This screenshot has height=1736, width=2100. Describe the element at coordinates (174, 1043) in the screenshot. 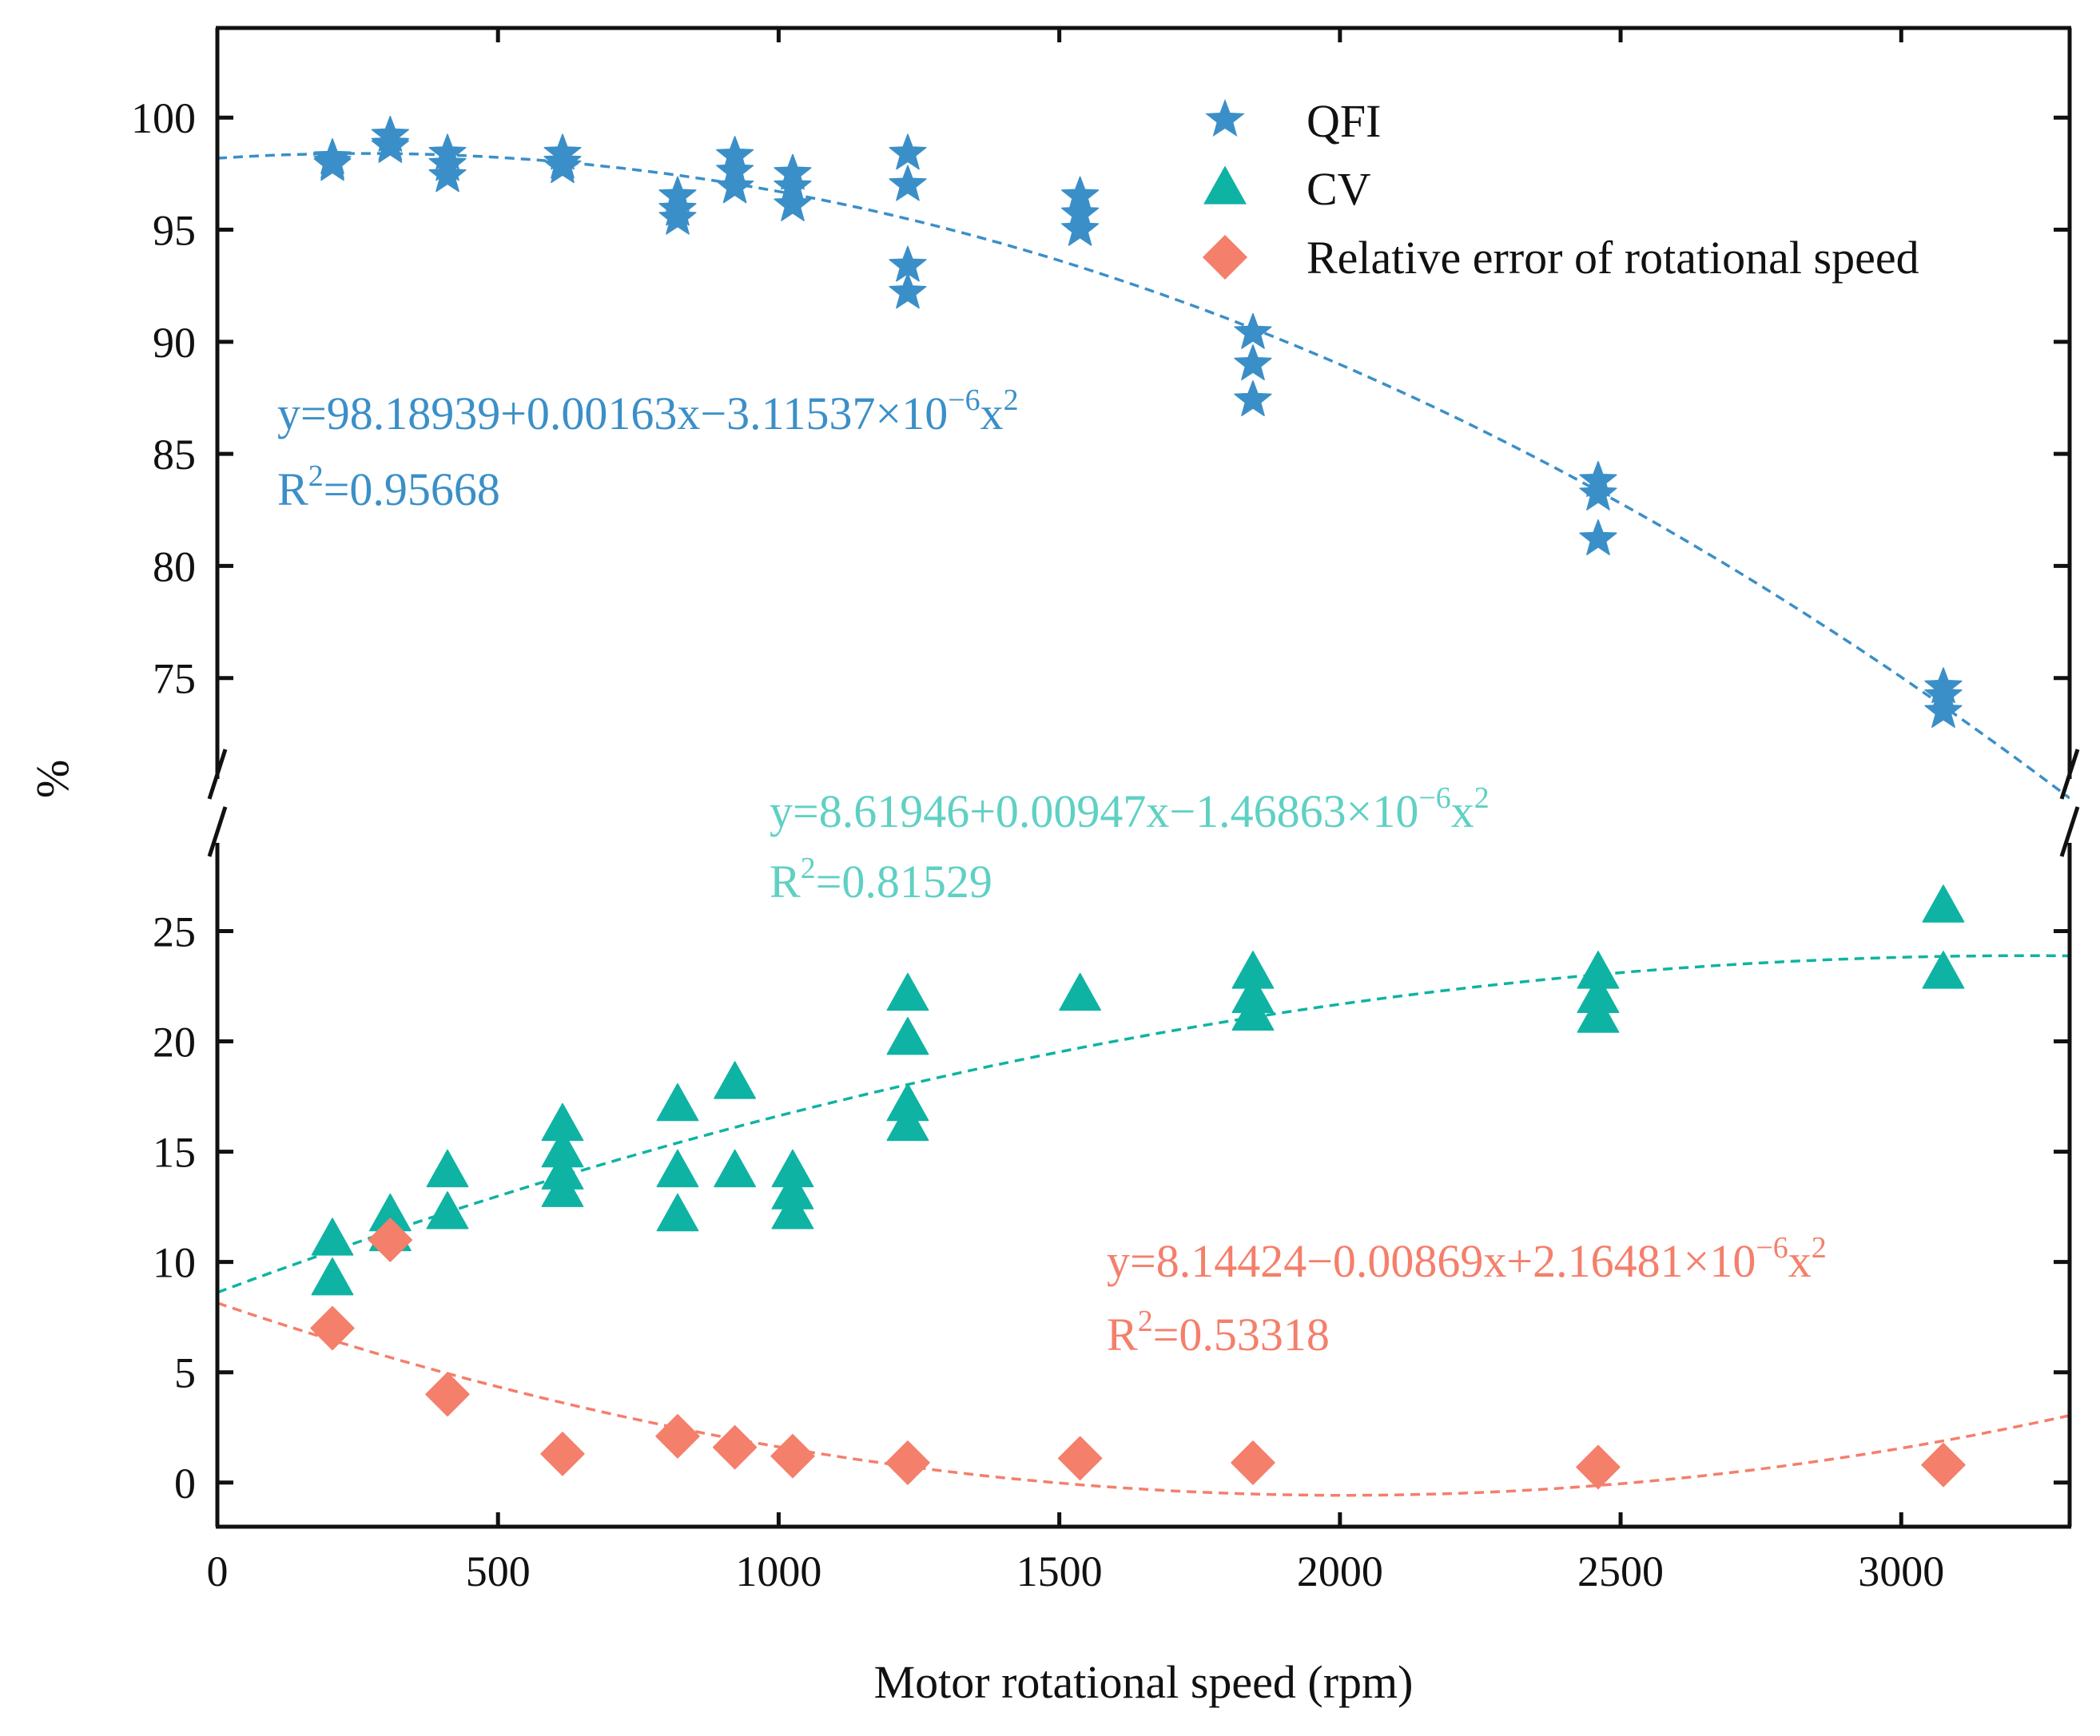

I see `y-tick-label: 20` at that location.